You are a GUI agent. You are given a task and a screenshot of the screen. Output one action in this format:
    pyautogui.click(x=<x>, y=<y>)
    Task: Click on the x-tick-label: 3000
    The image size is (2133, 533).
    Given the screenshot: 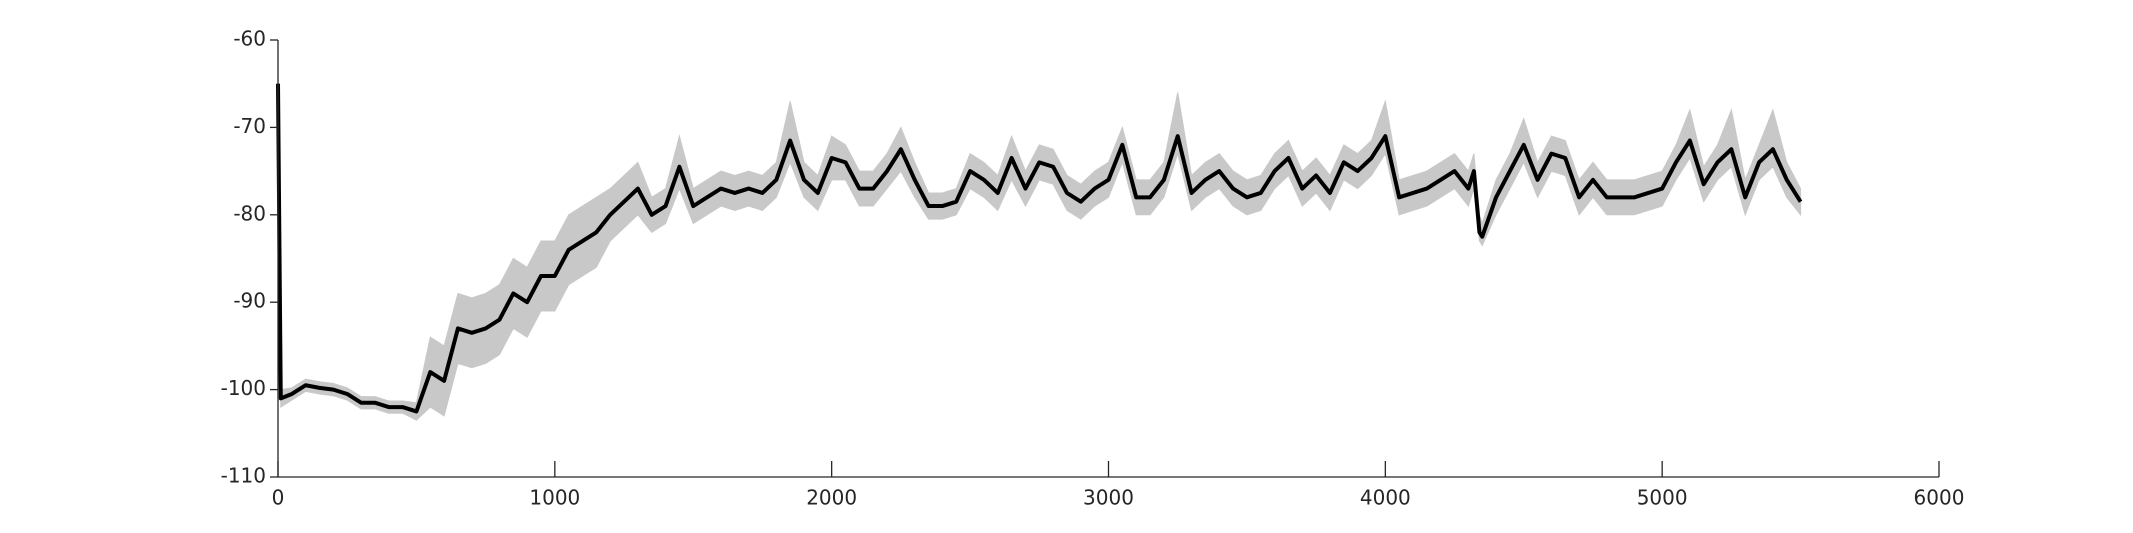 What is the action you would take?
    pyautogui.click(x=1108, y=498)
    